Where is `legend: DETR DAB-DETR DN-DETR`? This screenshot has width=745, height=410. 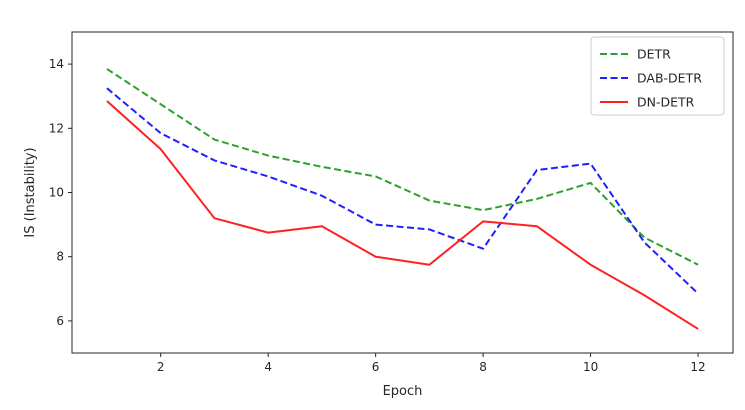
legend: DETR DAB-DETR DN-DETR is located at coordinates (657, 76).